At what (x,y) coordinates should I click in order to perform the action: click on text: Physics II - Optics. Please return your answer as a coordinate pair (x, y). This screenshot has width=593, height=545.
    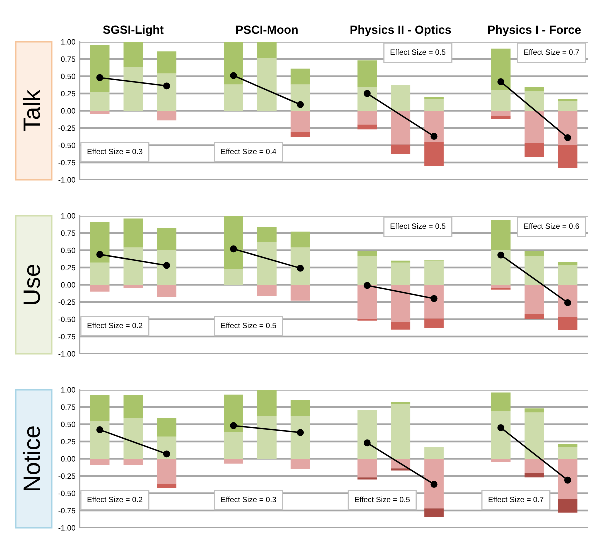
    Looking at the image, I should click on (401, 30).